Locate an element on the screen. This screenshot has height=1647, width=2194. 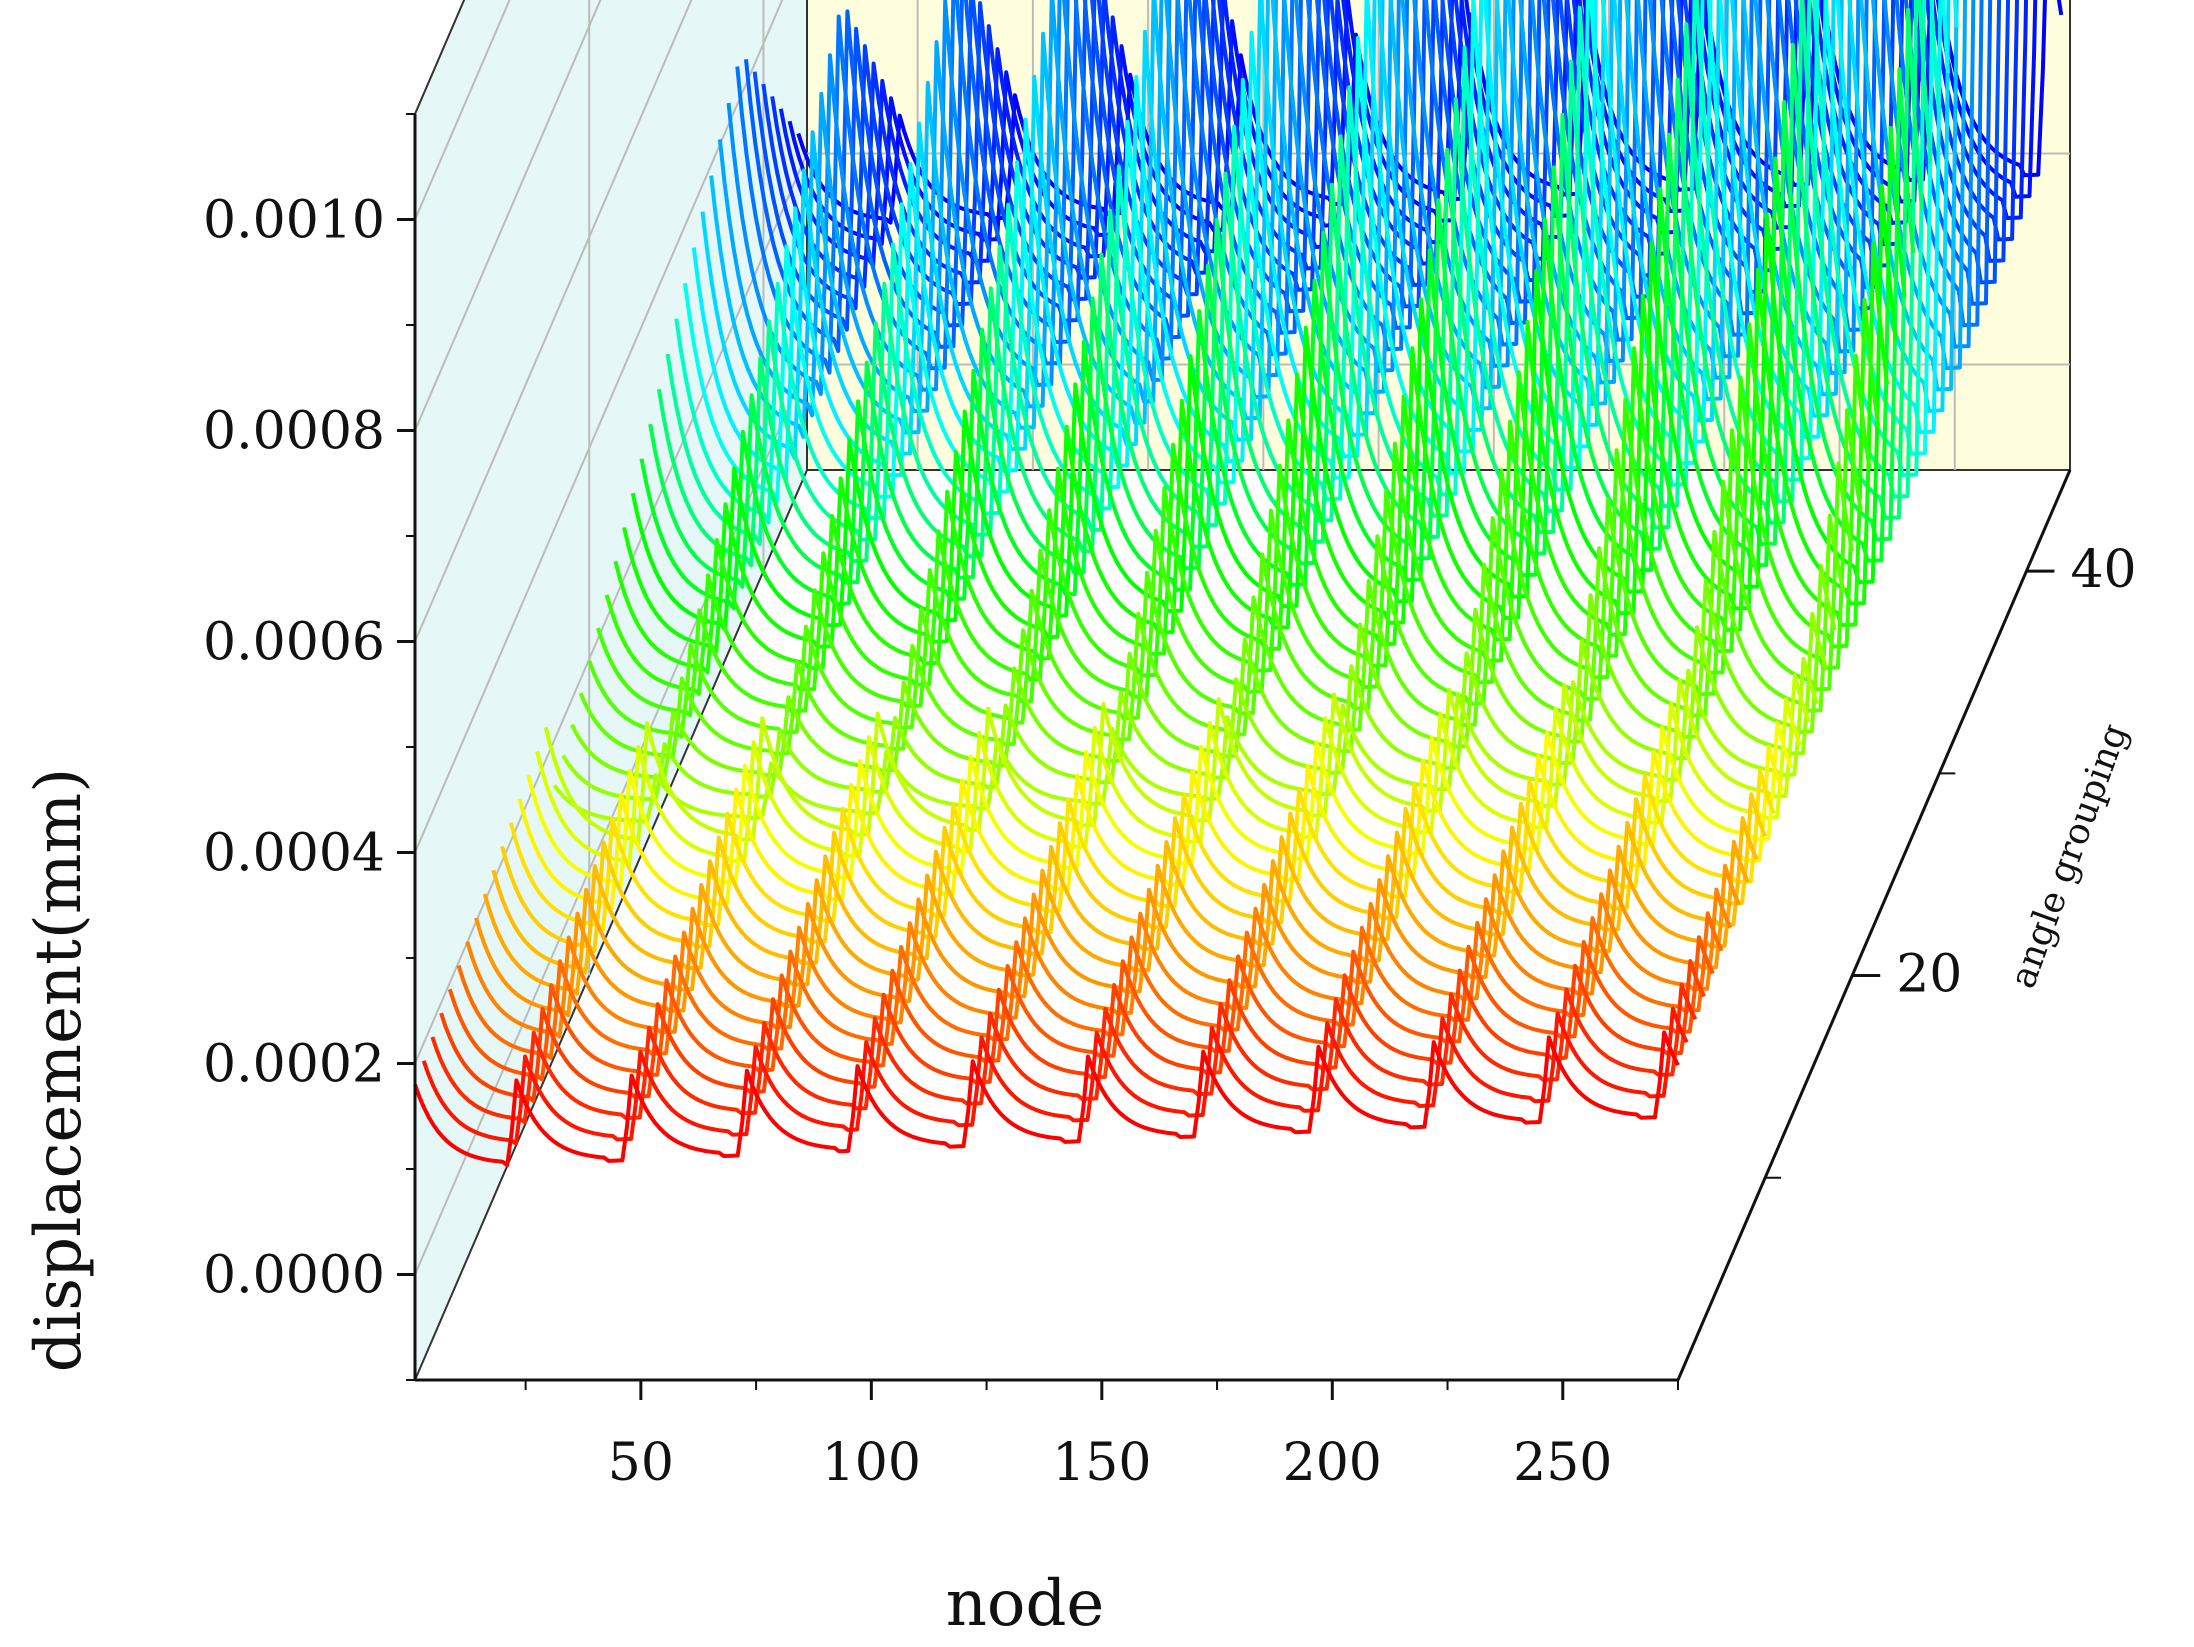
y-tick-label: 40 is located at coordinates (2103, 570).